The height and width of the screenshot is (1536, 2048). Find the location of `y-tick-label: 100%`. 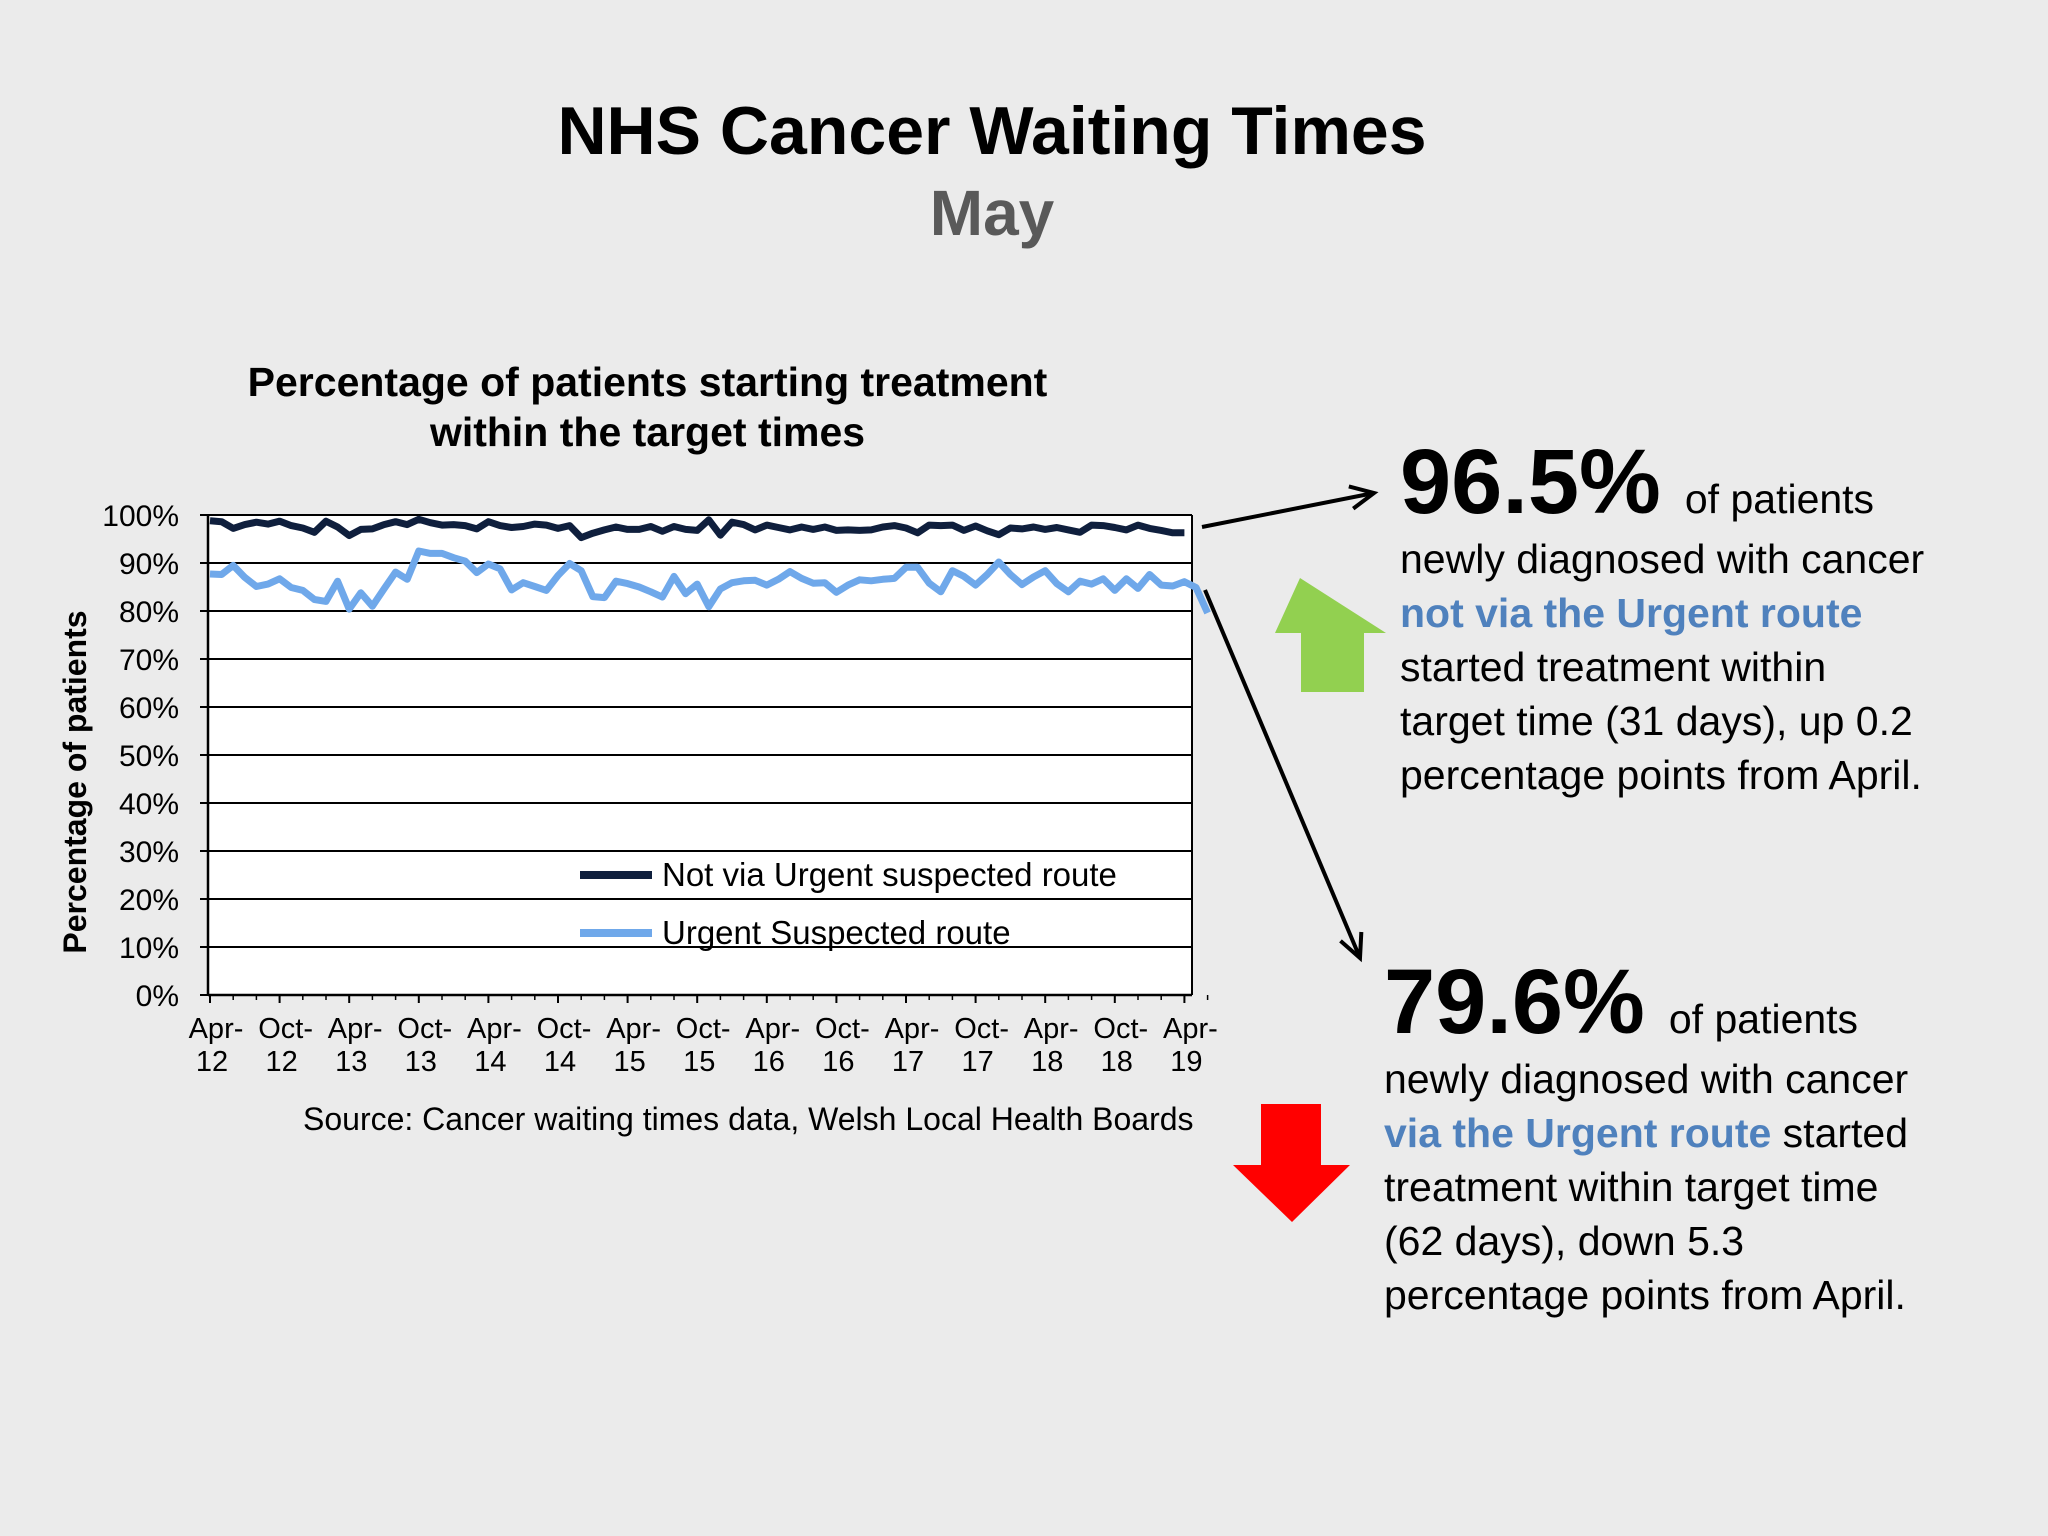

y-tick-label: 100% is located at coordinates (140, 516).